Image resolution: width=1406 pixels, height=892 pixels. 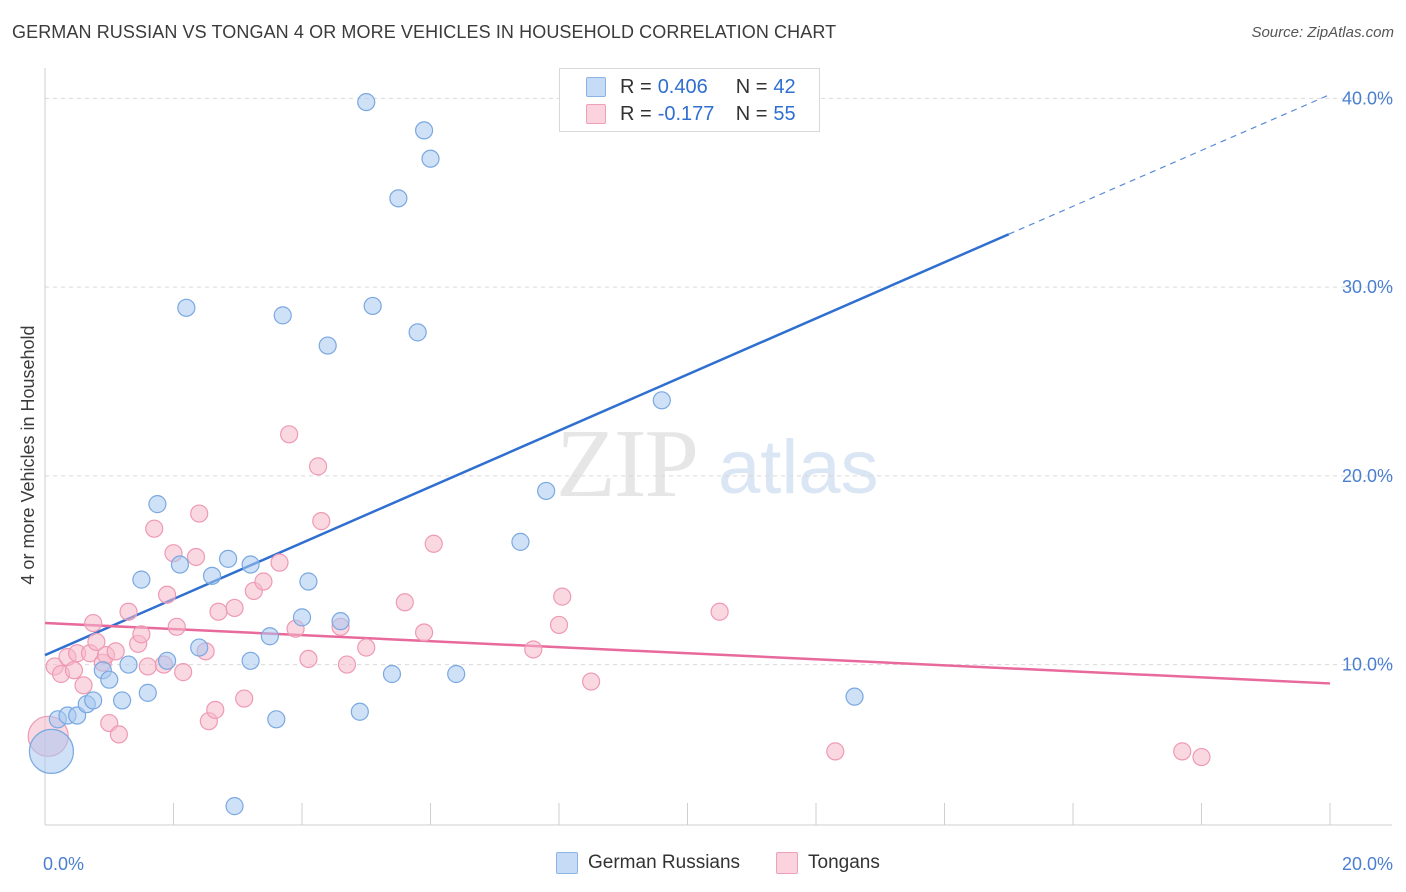 What do you see at coordinates (751, 86) in the screenshot?
I see `legend-n-label: N =` at bounding box center [751, 86].